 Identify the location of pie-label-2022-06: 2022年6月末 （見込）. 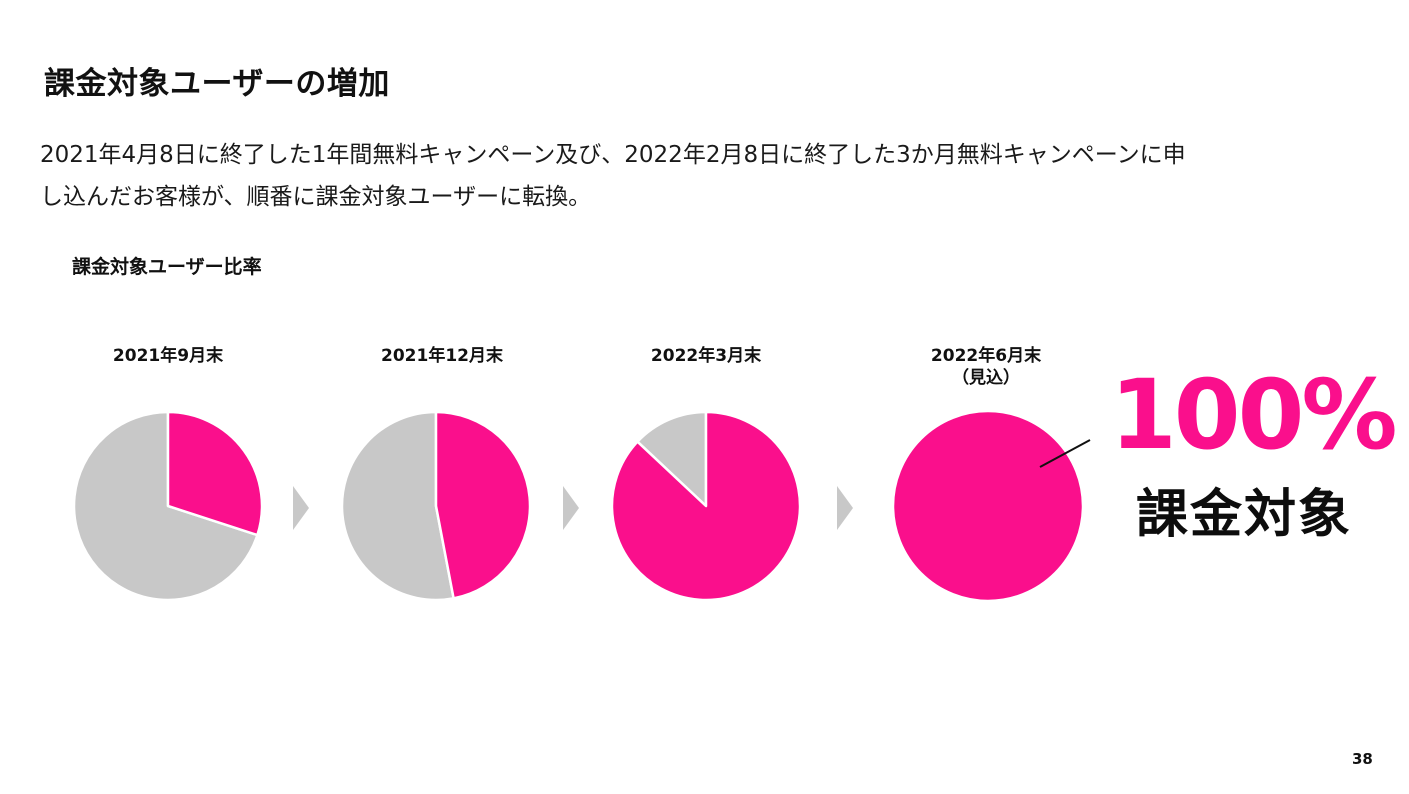
(986, 367).